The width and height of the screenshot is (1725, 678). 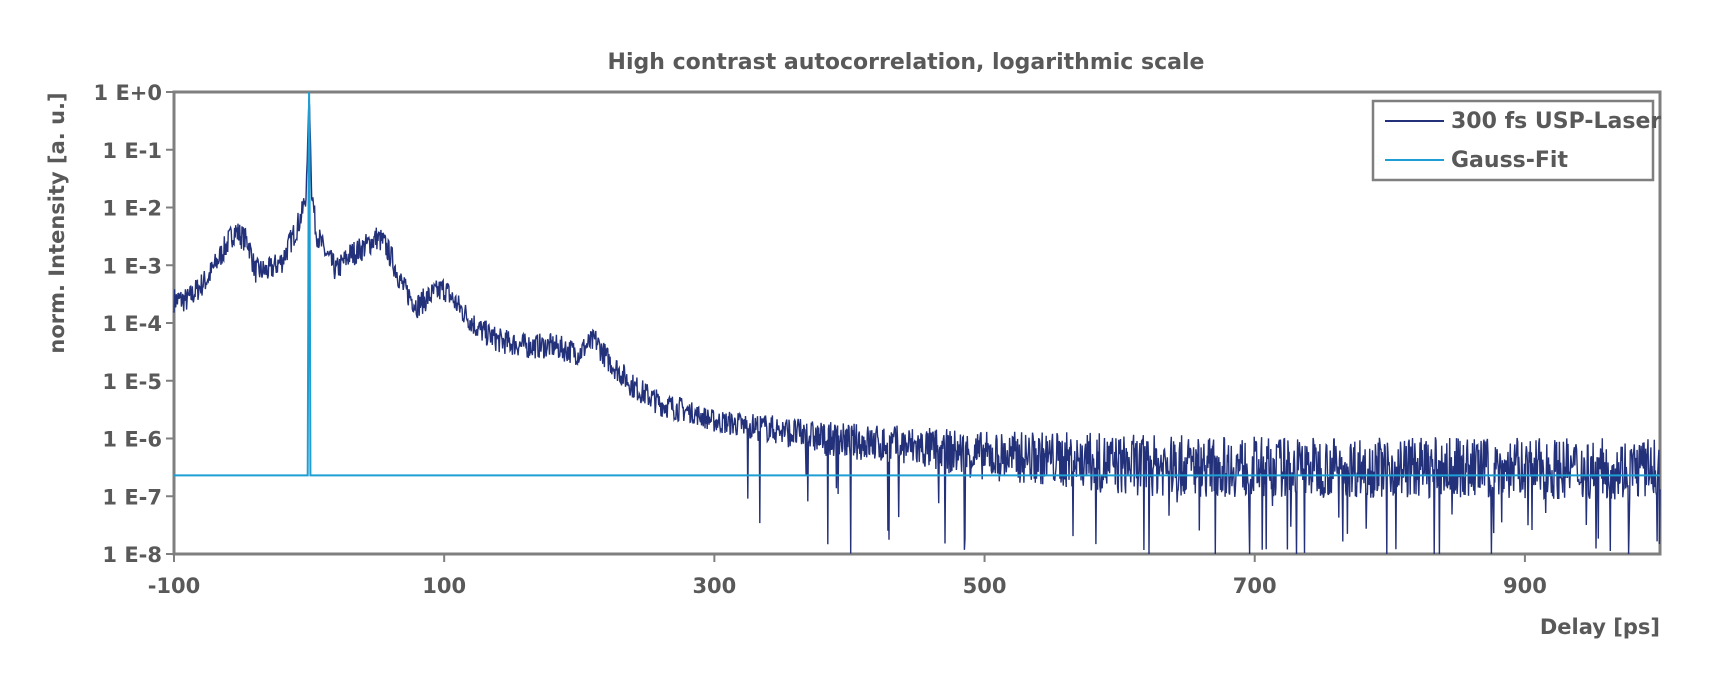 I want to click on y-tick-label: 1 E-3, so click(x=132, y=266).